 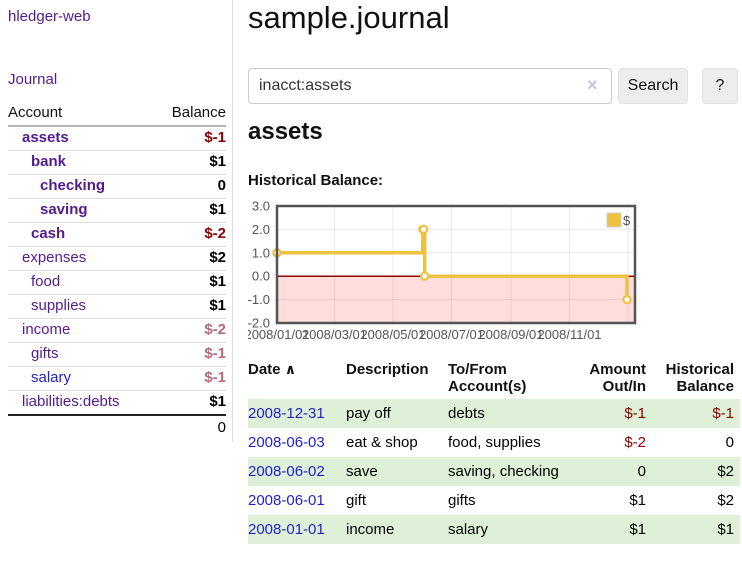 What do you see at coordinates (117, 235) in the screenshot?
I see `account-row: cash $-2` at bounding box center [117, 235].